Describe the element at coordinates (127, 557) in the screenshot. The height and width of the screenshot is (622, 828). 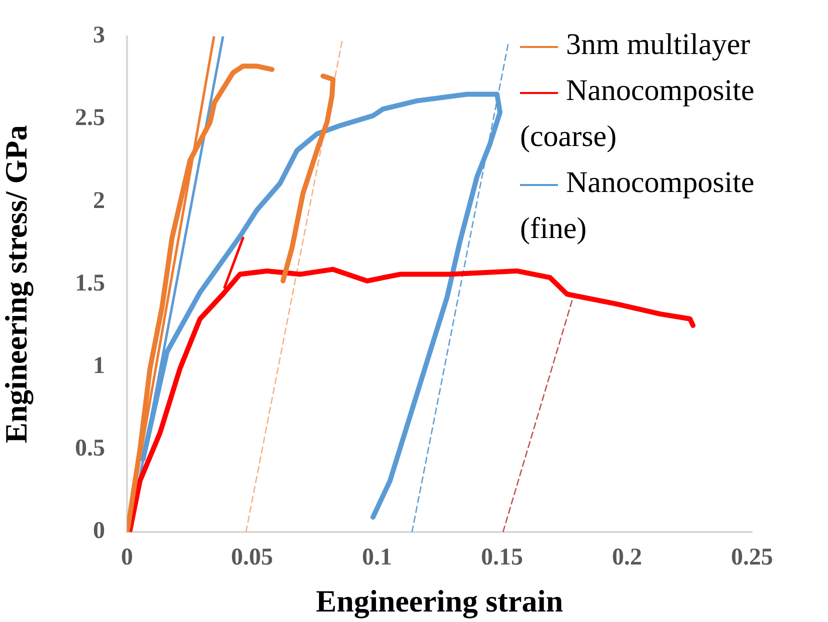
I see `x-tick-label: 0` at that location.